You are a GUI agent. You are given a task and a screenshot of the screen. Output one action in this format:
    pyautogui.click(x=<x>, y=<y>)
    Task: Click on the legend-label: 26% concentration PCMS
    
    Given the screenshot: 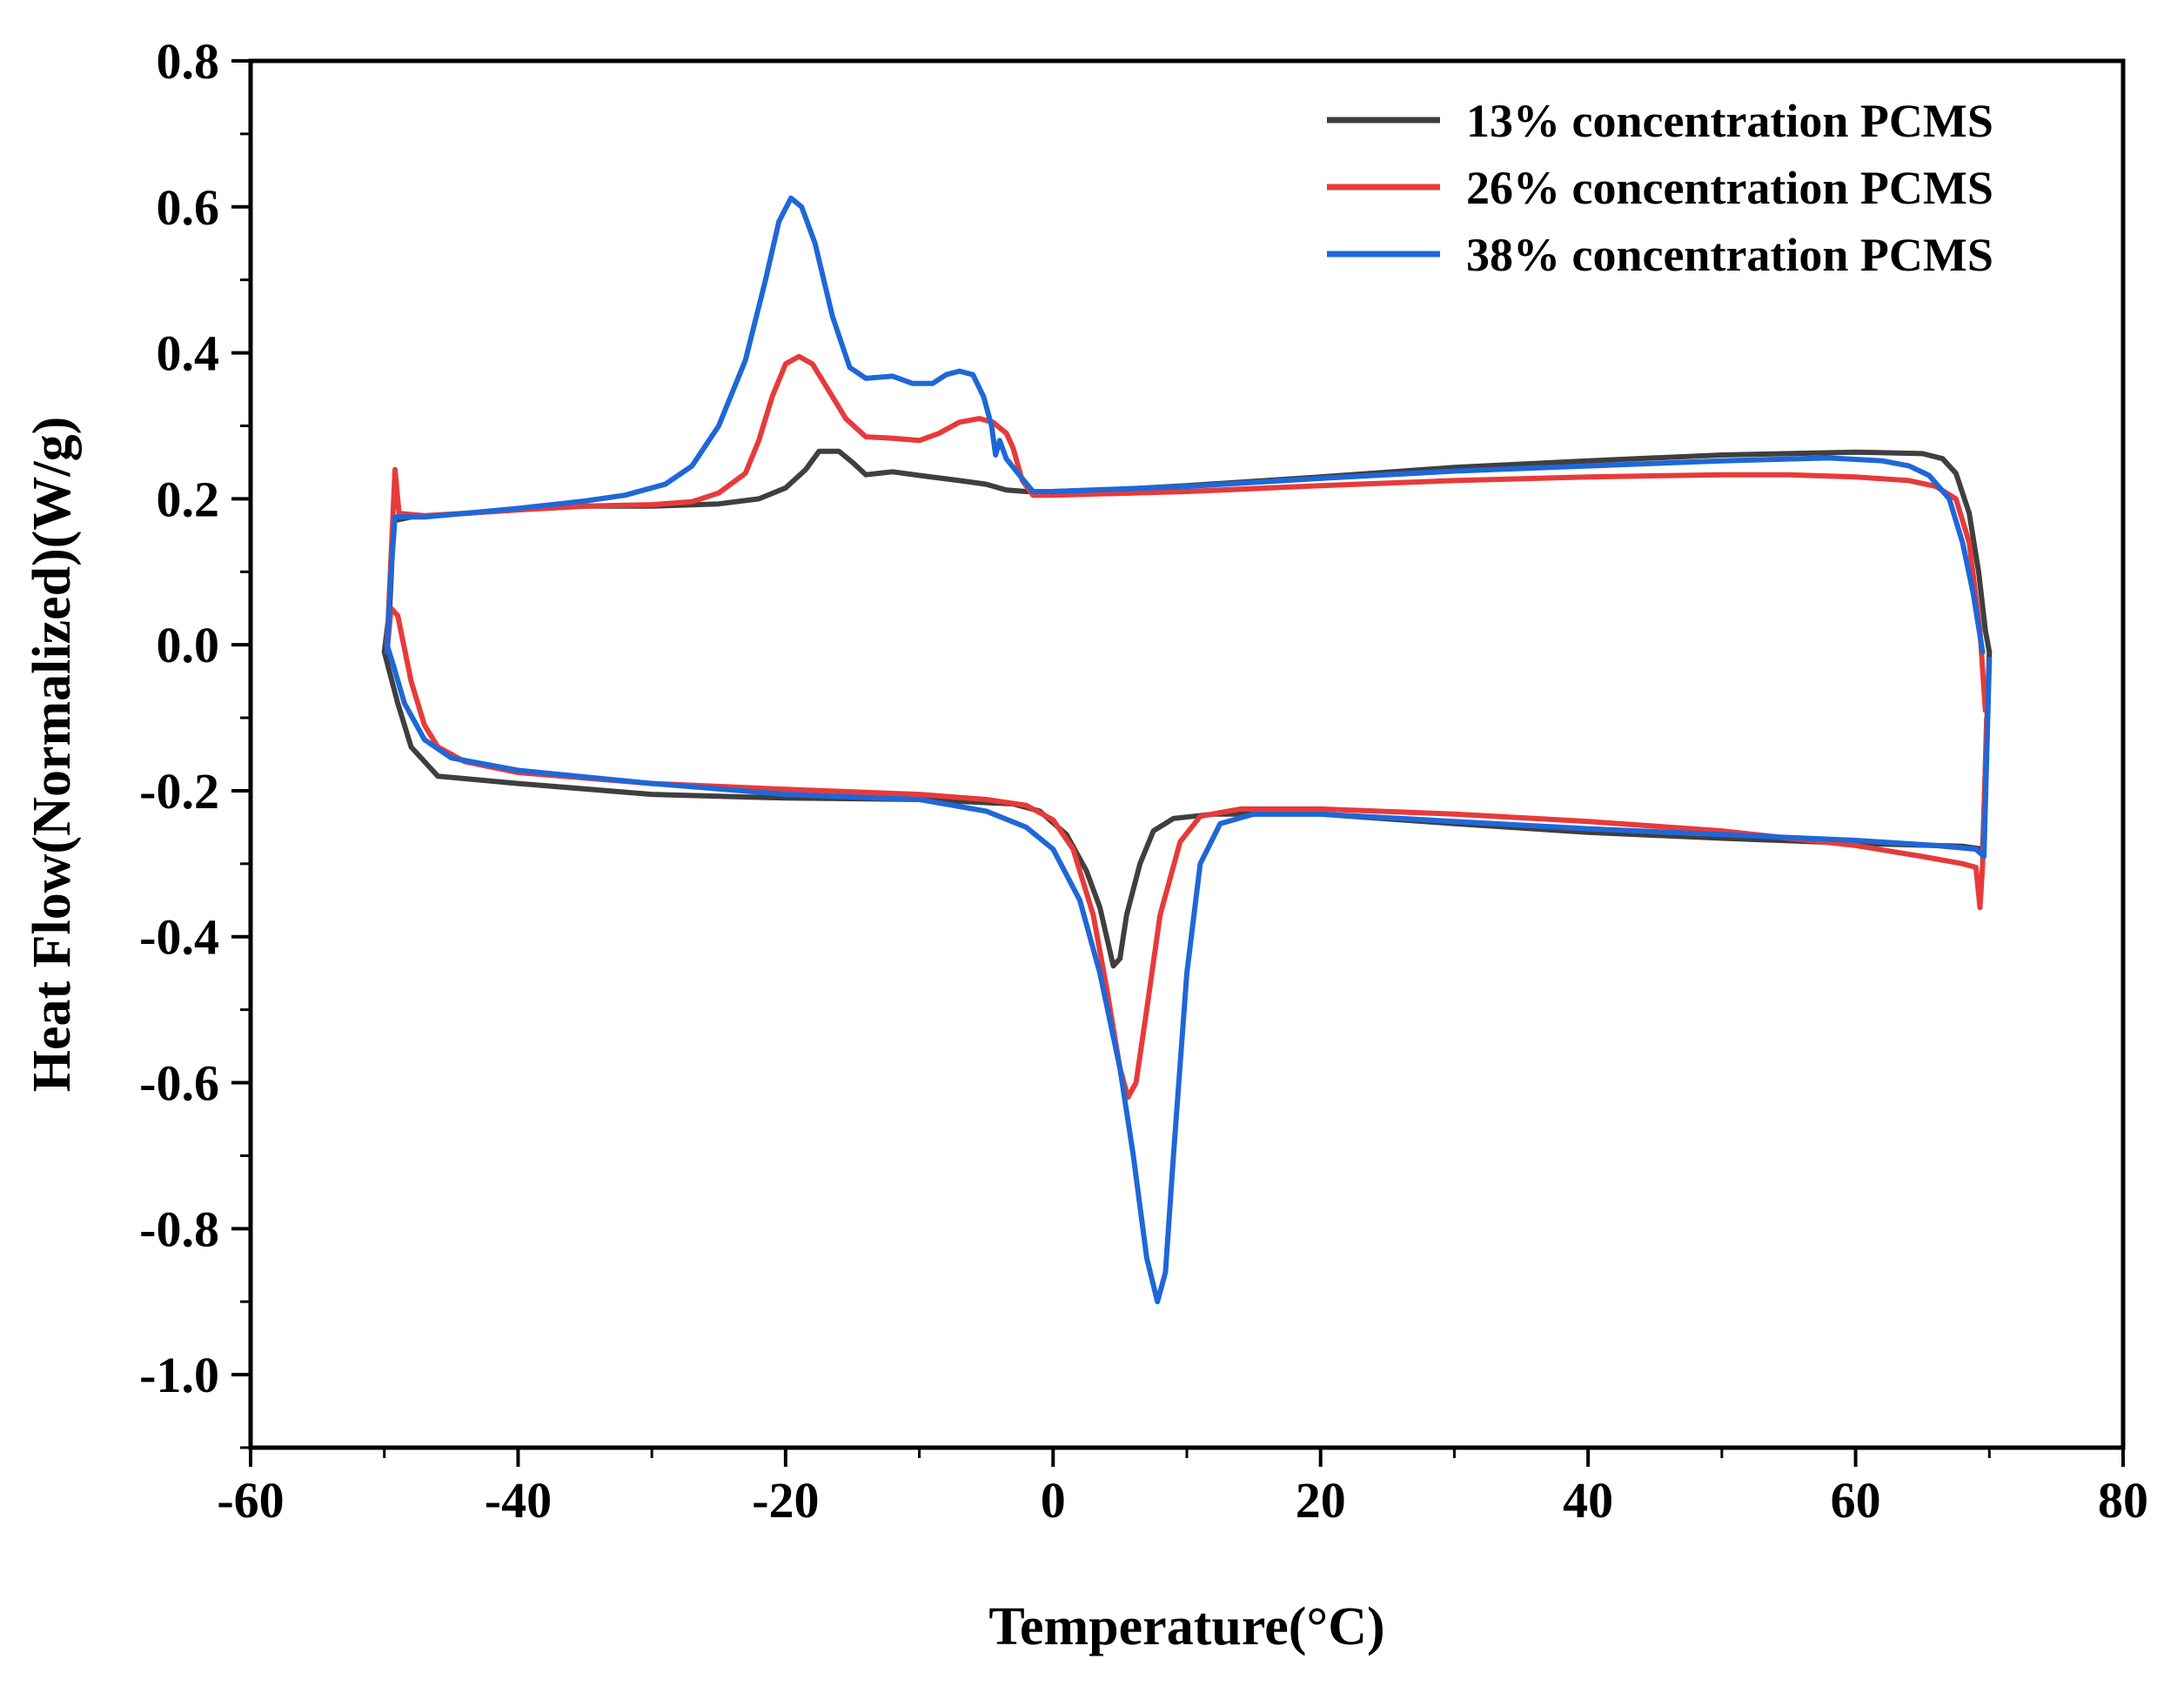 What is the action you would take?
    pyautogui.click(x=1729, y=188)
    